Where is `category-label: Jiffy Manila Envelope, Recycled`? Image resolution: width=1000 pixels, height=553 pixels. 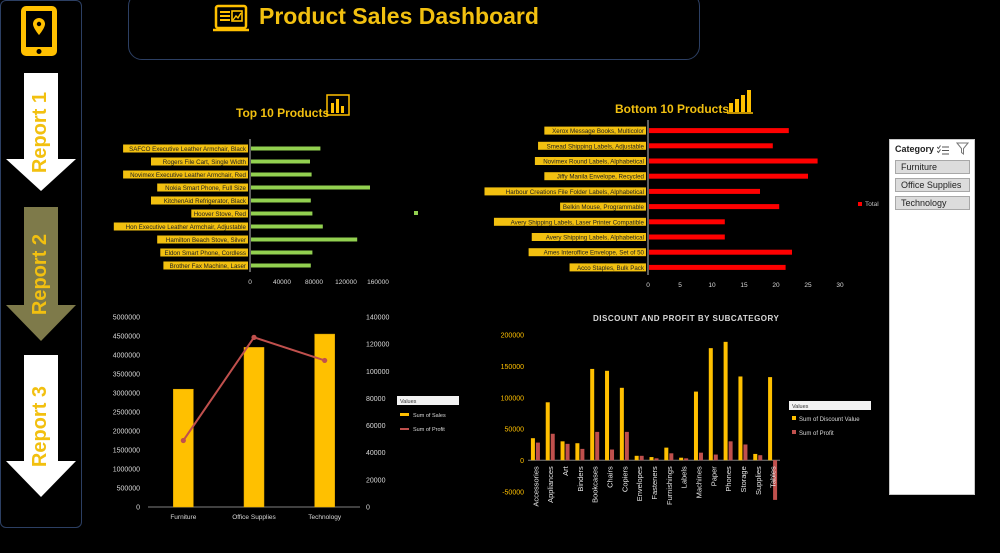 category-label: Jiffy Manila Envelope, Recycled is located at coordinates (601, 177).